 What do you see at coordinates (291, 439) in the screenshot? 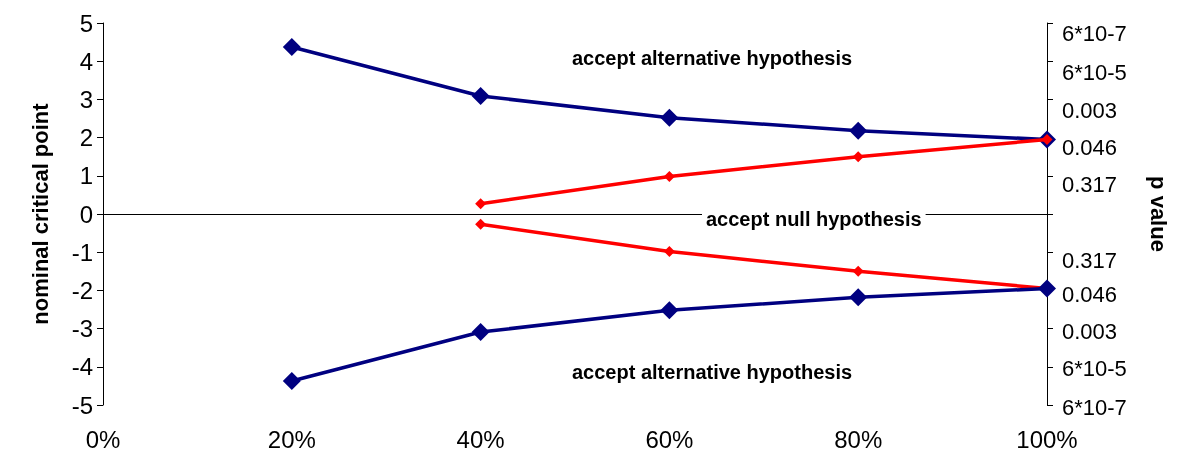
I see `x-tick-label: 20%` at bounding box center [291, 439].